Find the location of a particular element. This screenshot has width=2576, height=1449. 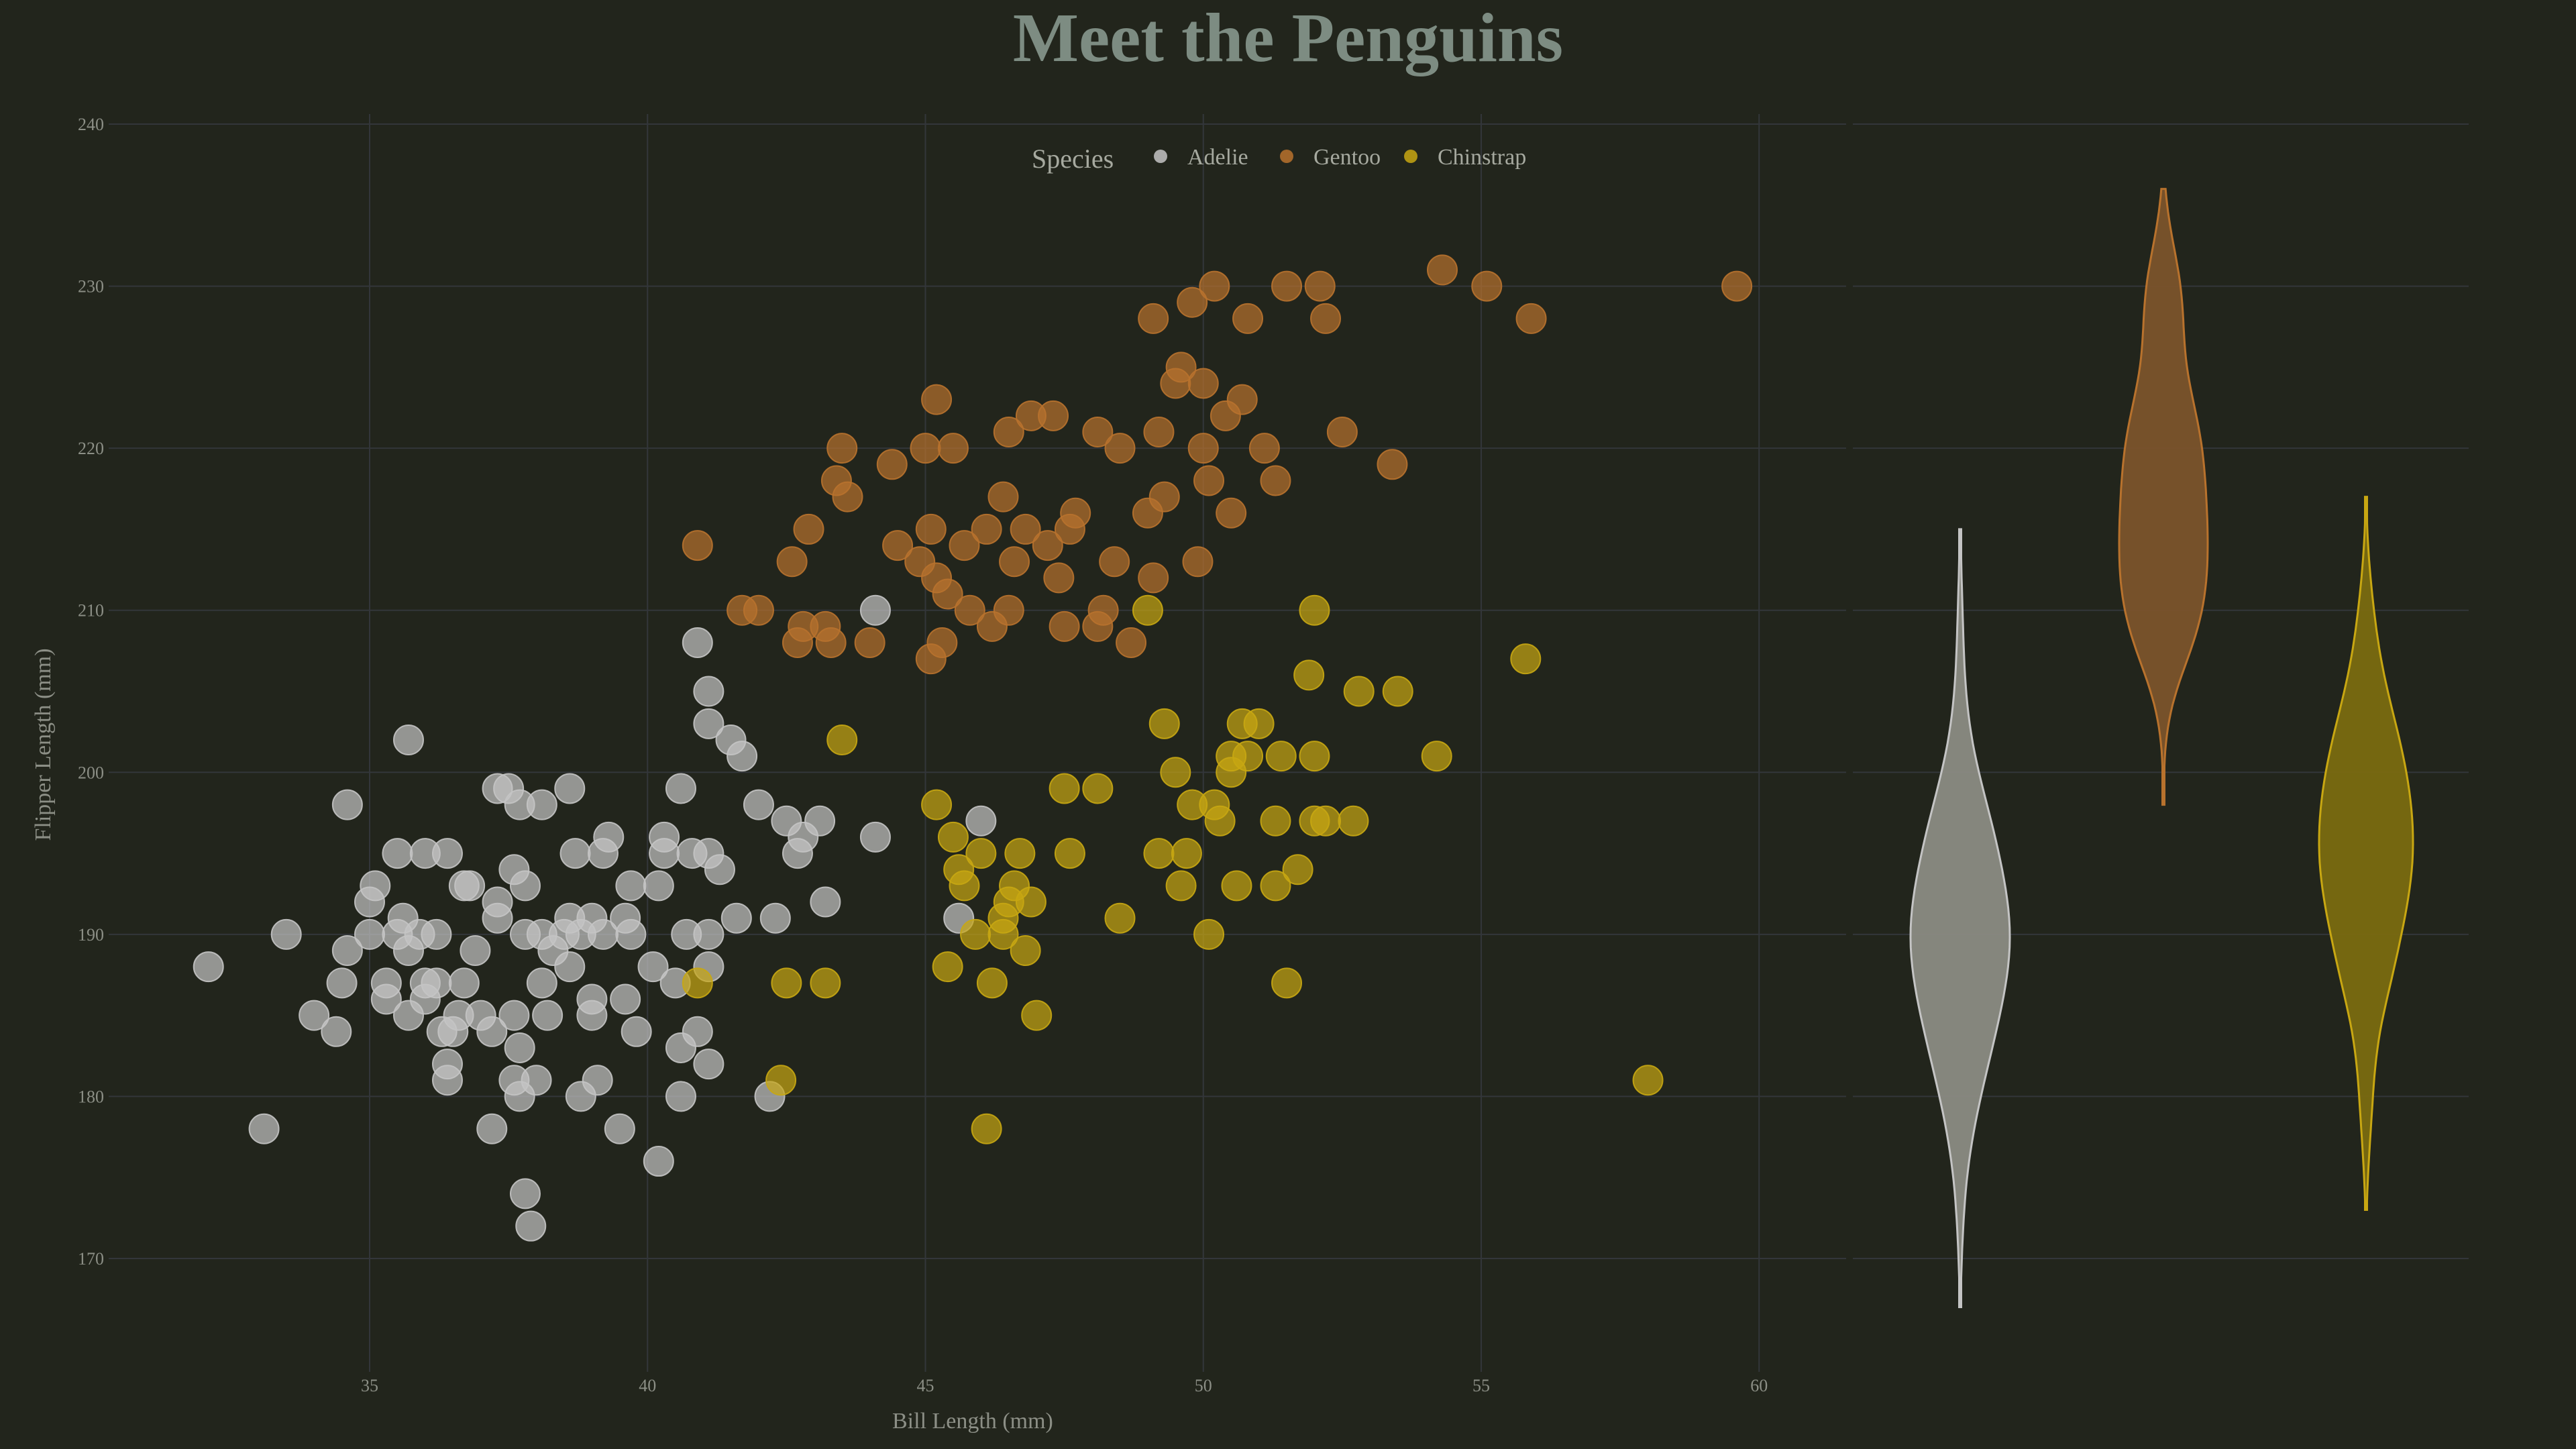

x-tick-label: 50 is located at coordinates (1203, 1385).